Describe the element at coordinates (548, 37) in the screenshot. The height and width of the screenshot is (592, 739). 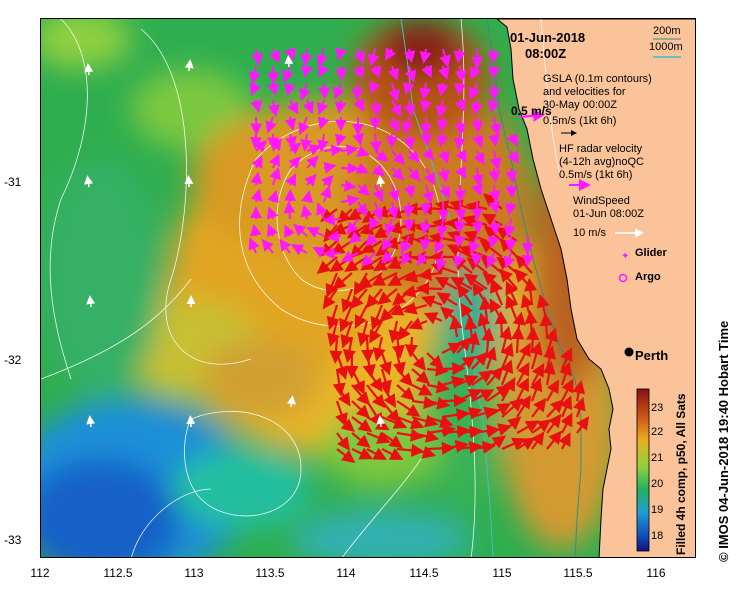
I see `header-date: 01-Jun-2018` at that location.